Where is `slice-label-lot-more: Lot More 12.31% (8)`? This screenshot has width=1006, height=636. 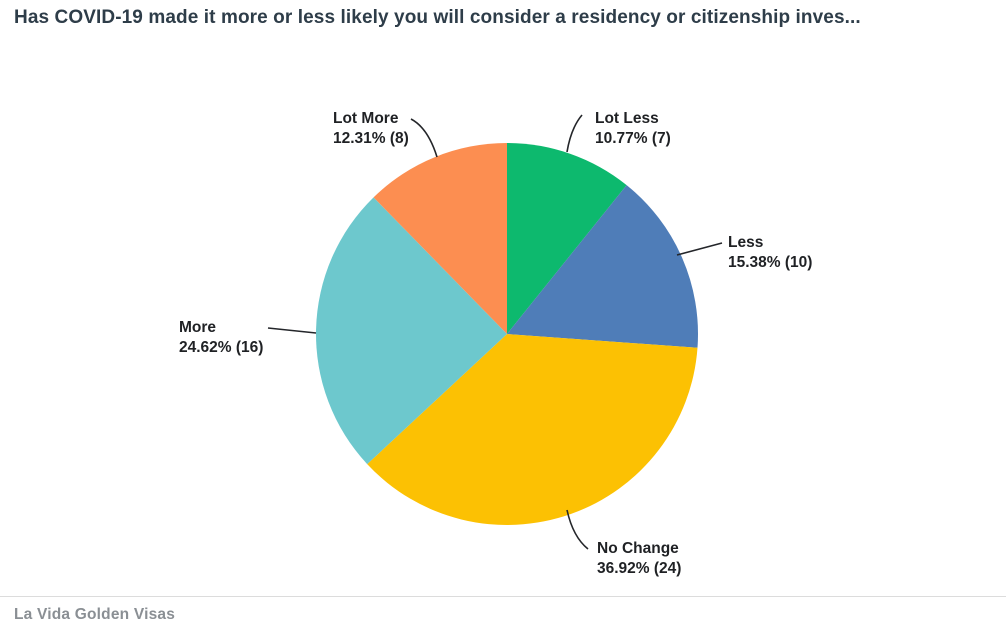
slice-label-lot-more: Lot More 12.31% (8) is located at coordinates (371, 129).